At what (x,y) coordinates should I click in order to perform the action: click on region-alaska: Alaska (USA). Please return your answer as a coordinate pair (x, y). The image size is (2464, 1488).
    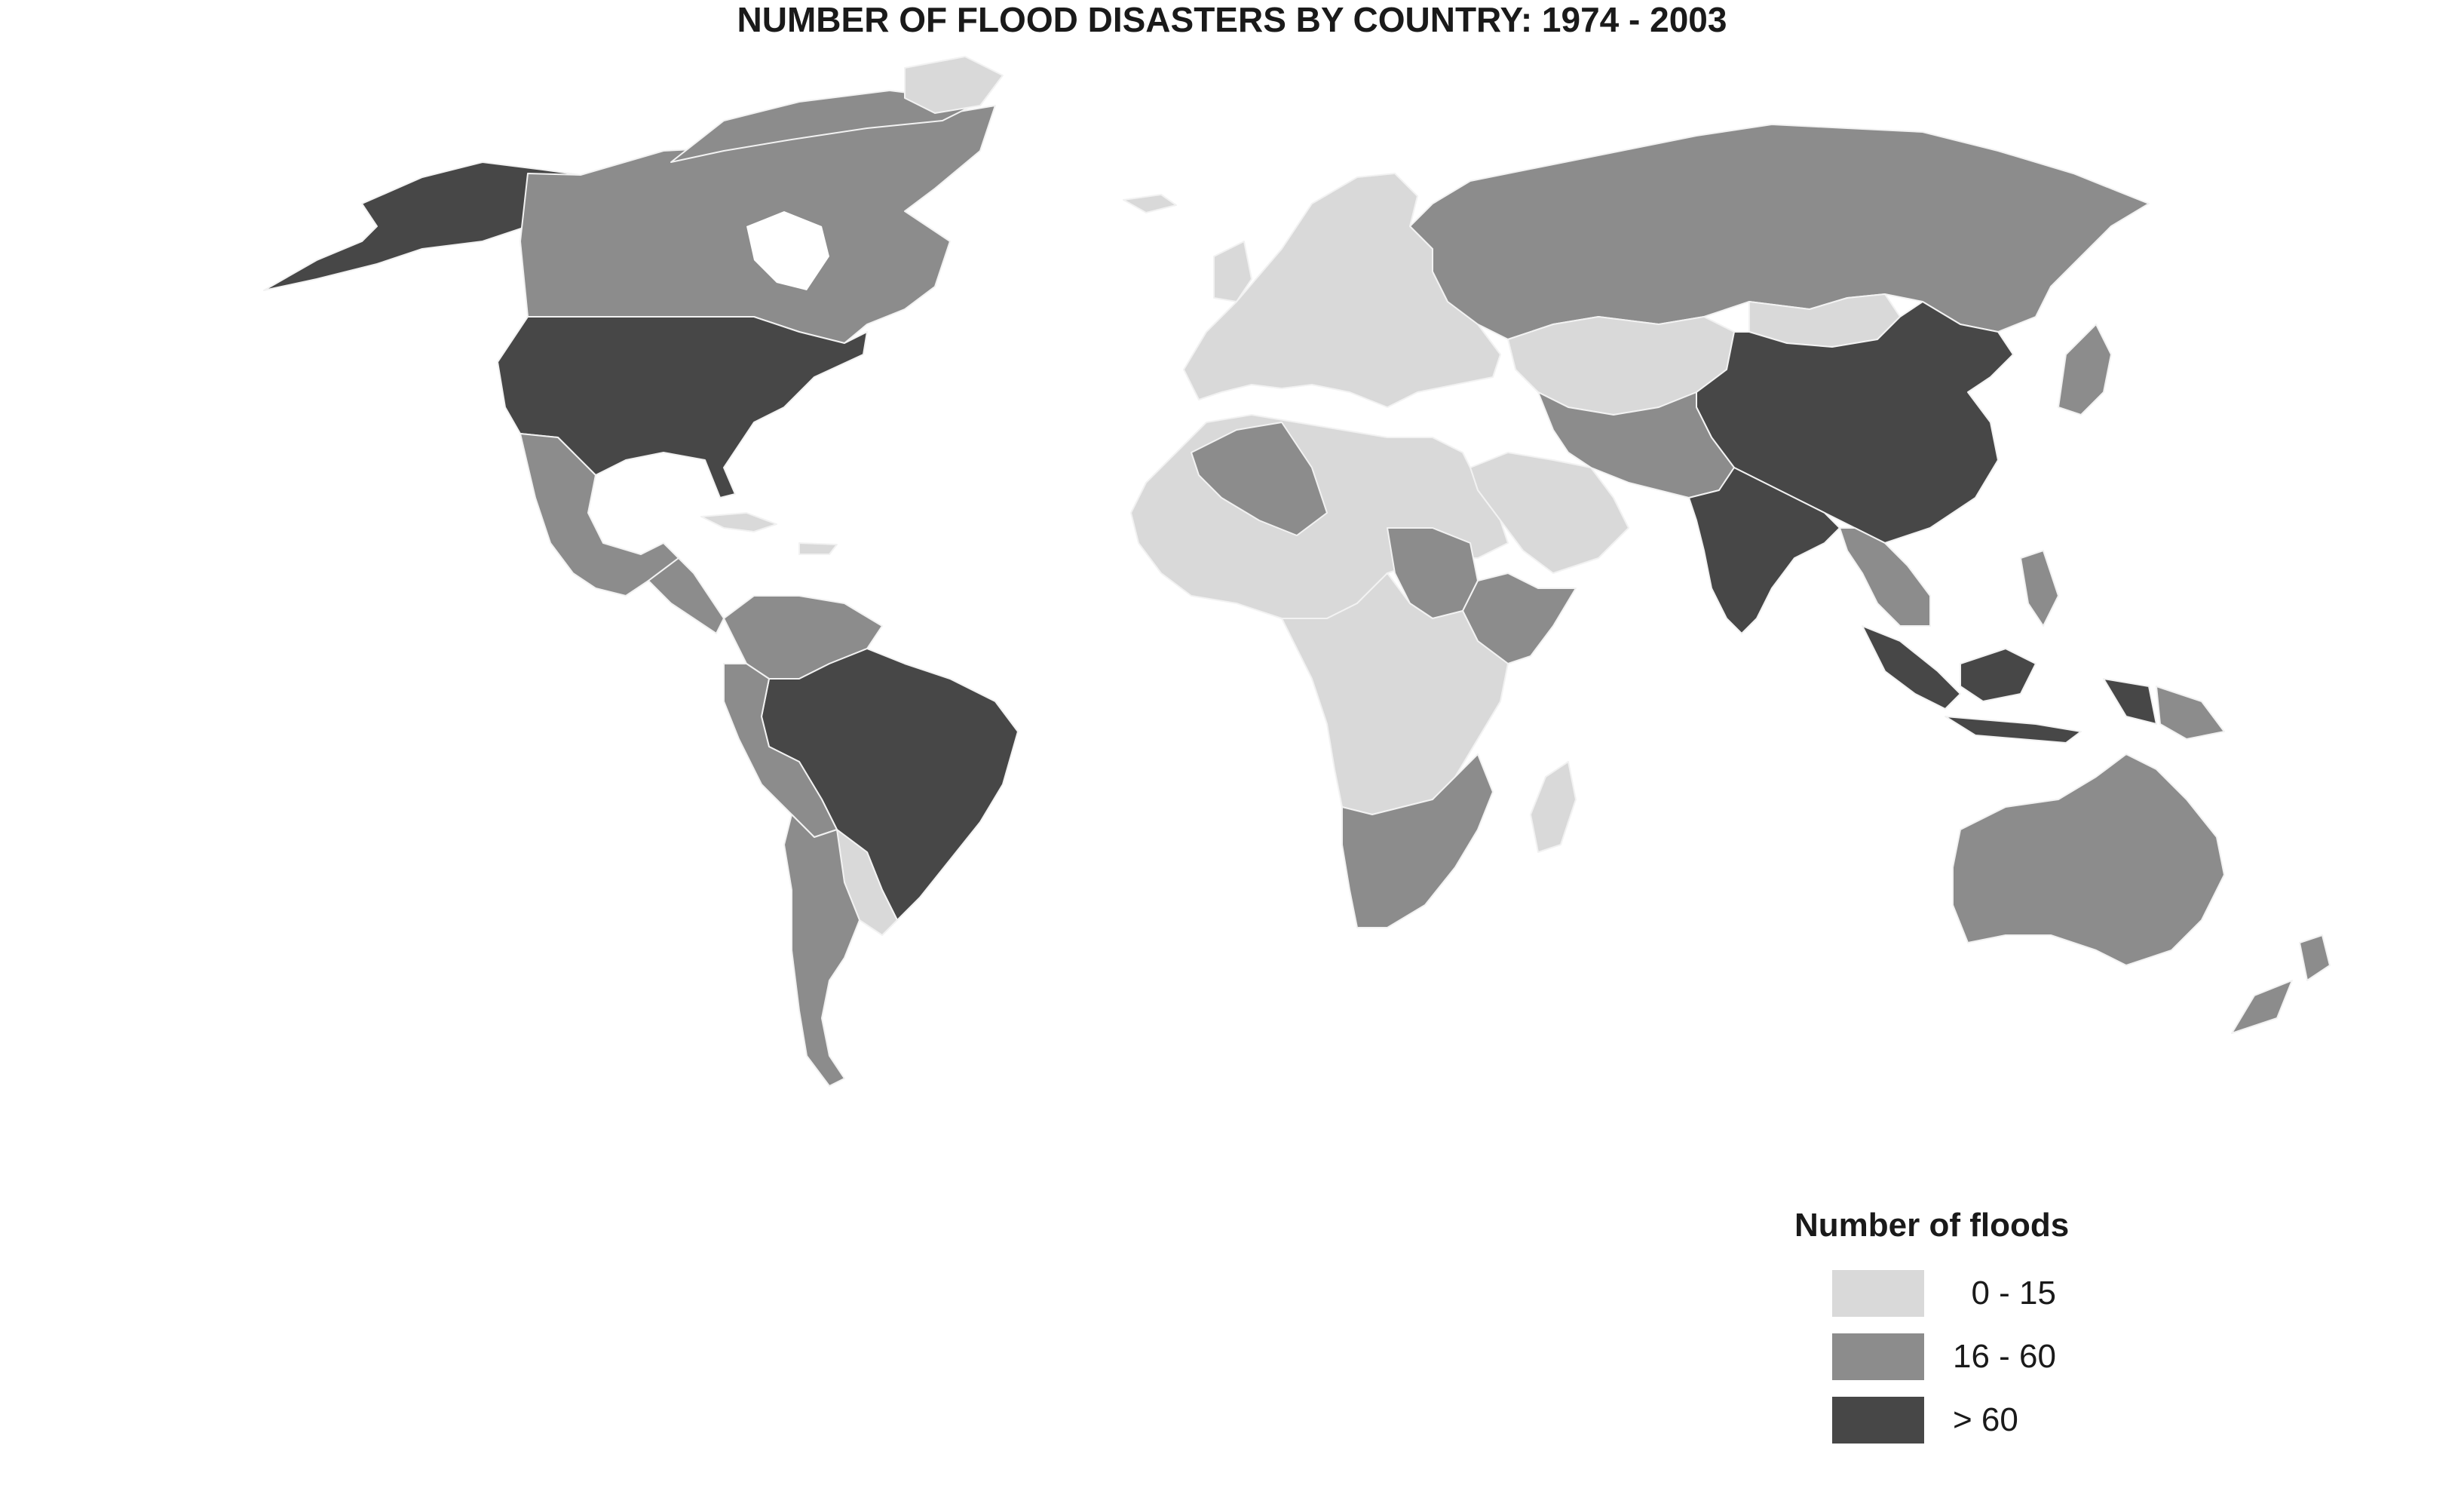
    Looking at the image, I should click on (422, 226).